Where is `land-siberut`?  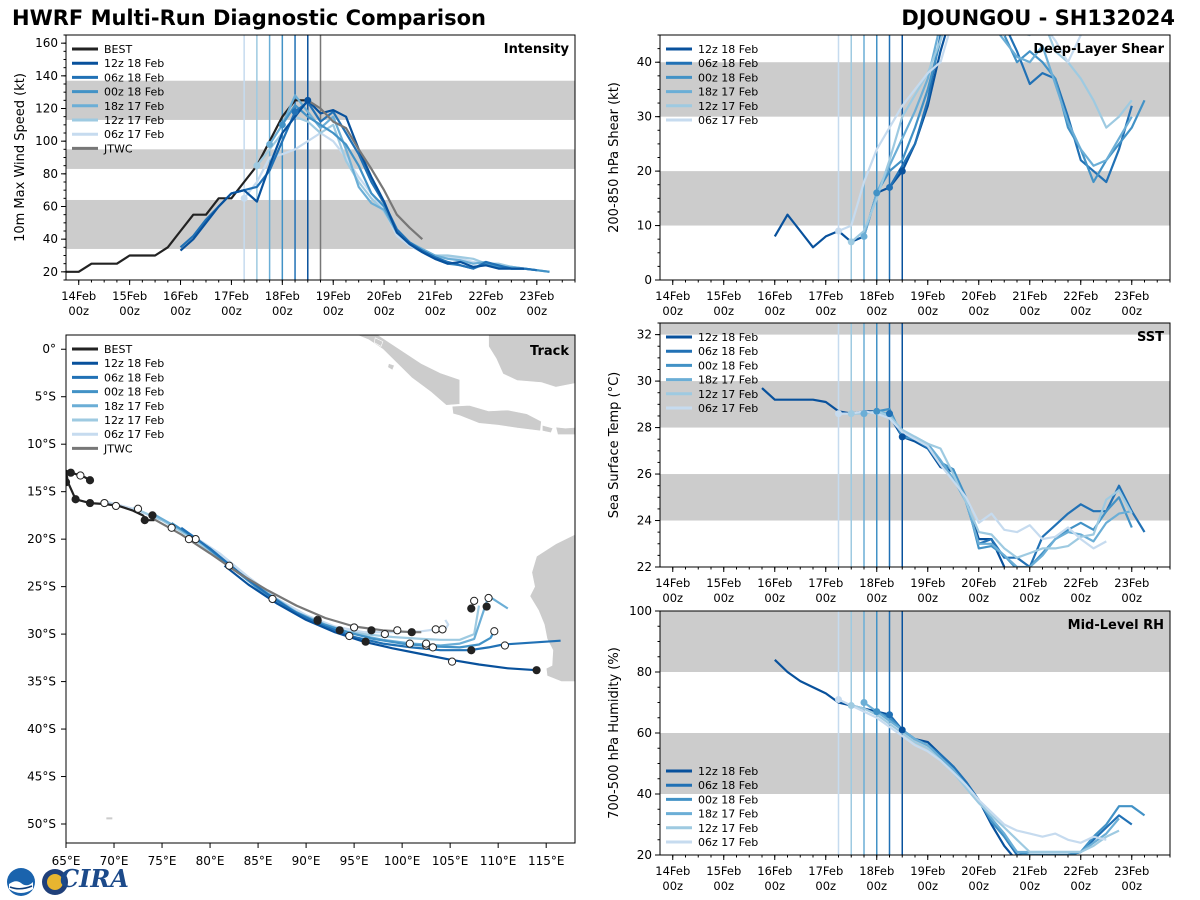 land-siberut is located at coordinates (391, 367).